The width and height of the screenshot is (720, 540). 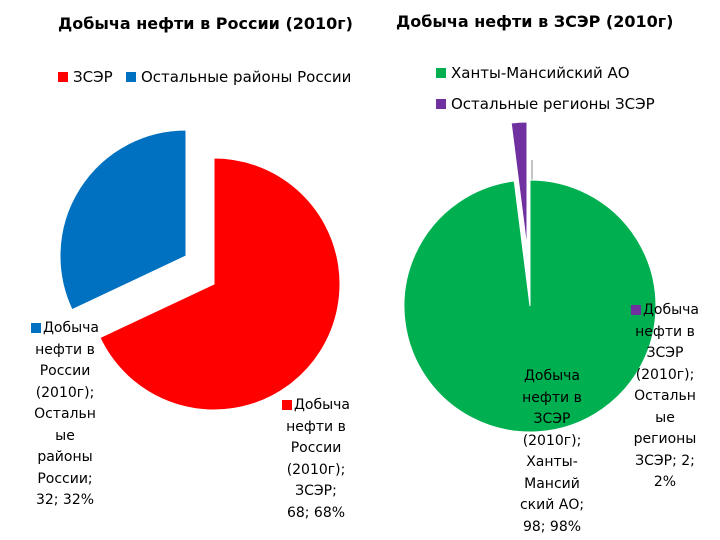 What do you see at coordinates (123, 220) in the screenshot?
I see `pie-slice-other-russia` at bounding box center [123, 220].